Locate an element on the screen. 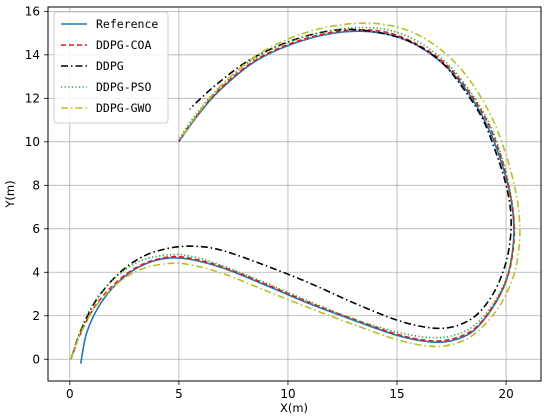 Image resolution: width=550 pixels, height=417 pixels. y-tick-label: 6 is located at coordinates (36, 229).